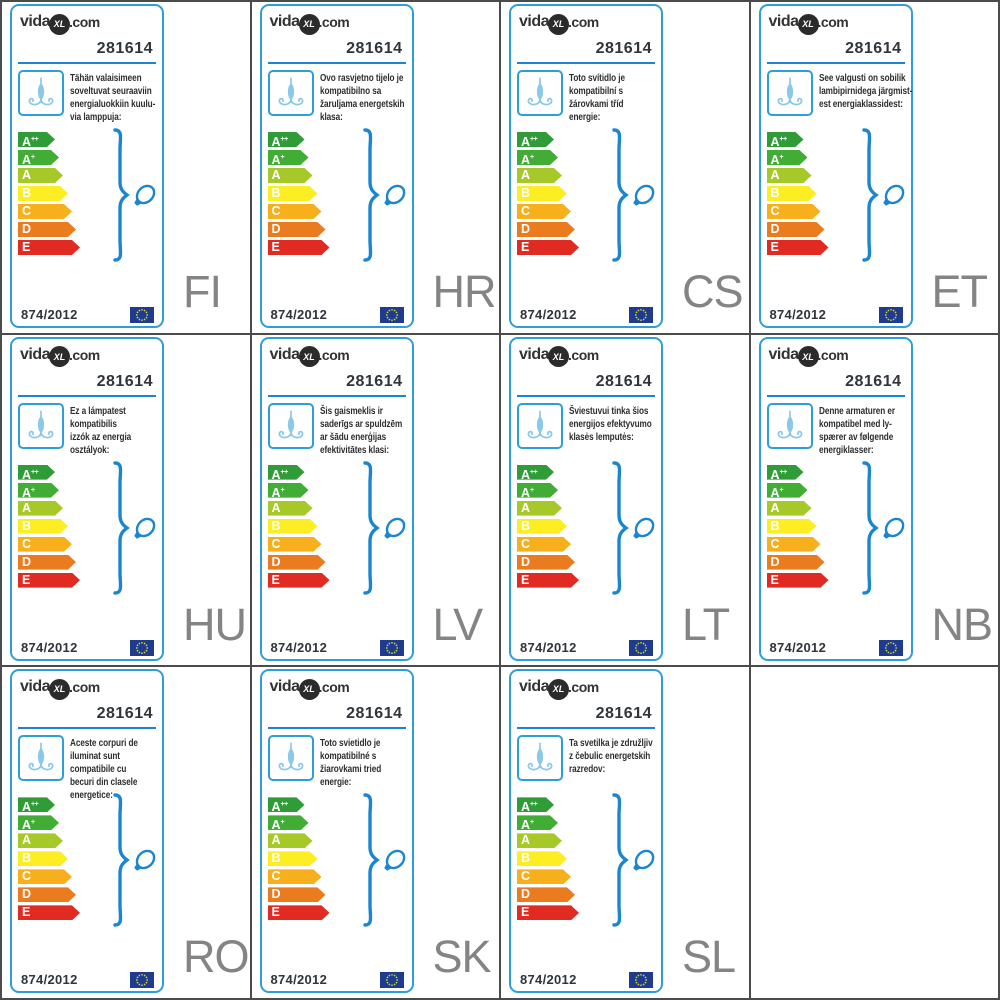  What do you see at coordinates (351, 411) in the screenshot?
I see `description-line: Šis gaismeklis ir` at bounding box center [351, 411].